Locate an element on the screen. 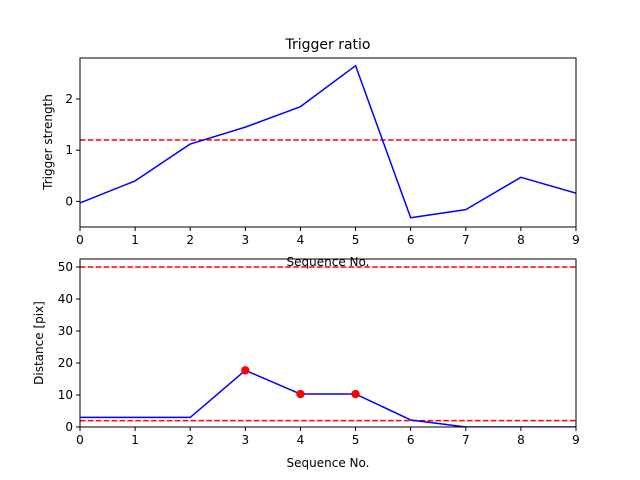  y-tick-label: 30 is located at coordinates (65, 331).